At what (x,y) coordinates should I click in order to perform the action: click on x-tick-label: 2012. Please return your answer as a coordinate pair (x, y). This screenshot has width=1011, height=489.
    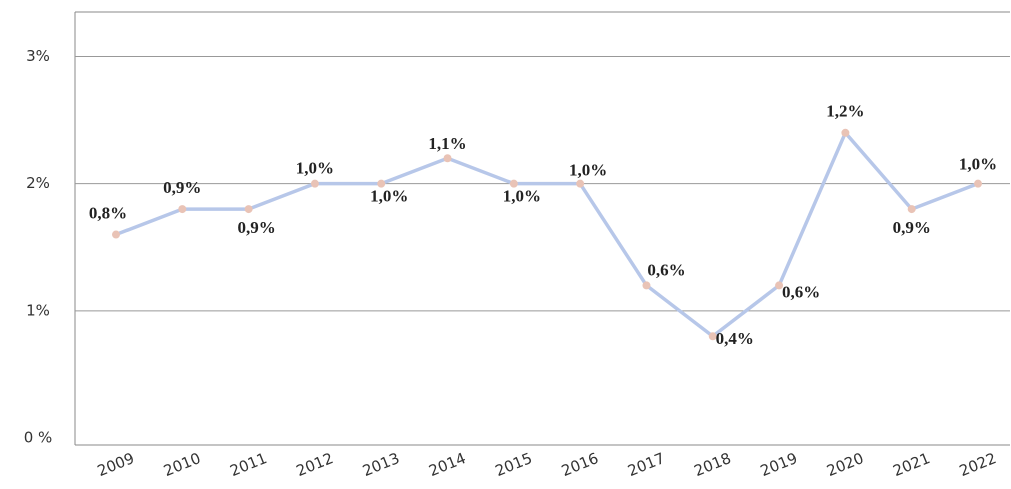
    Looking at the image, I should click on (315, 464).